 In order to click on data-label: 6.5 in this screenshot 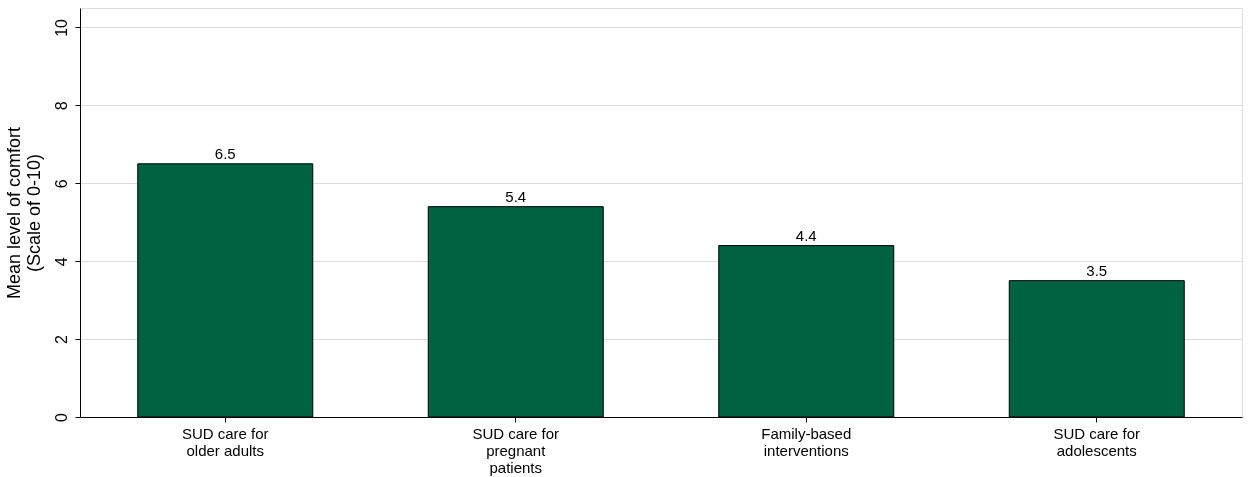, I will do `click(225, 153)`.